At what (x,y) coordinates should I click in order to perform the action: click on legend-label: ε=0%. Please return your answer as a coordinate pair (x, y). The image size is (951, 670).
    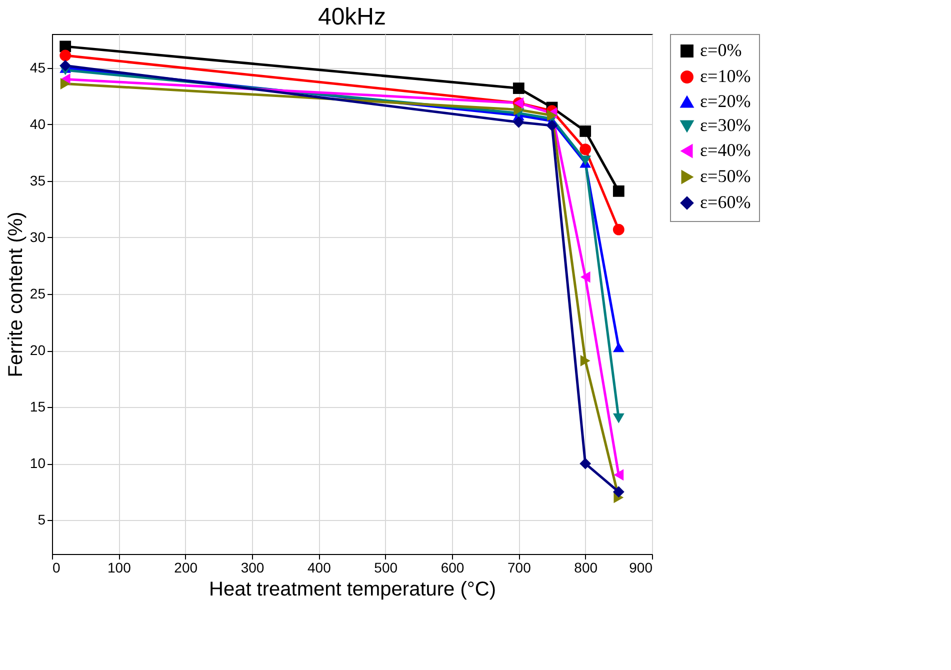
    Looking at the image, I should click on (721, 50).